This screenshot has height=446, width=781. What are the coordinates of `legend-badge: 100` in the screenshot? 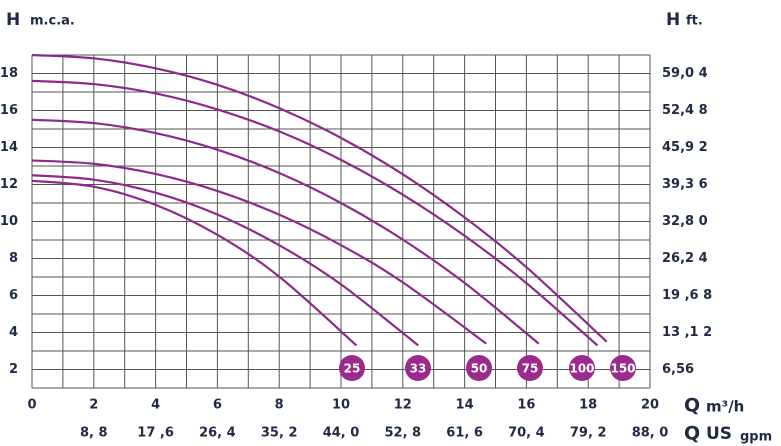 It's located at (582, 368).